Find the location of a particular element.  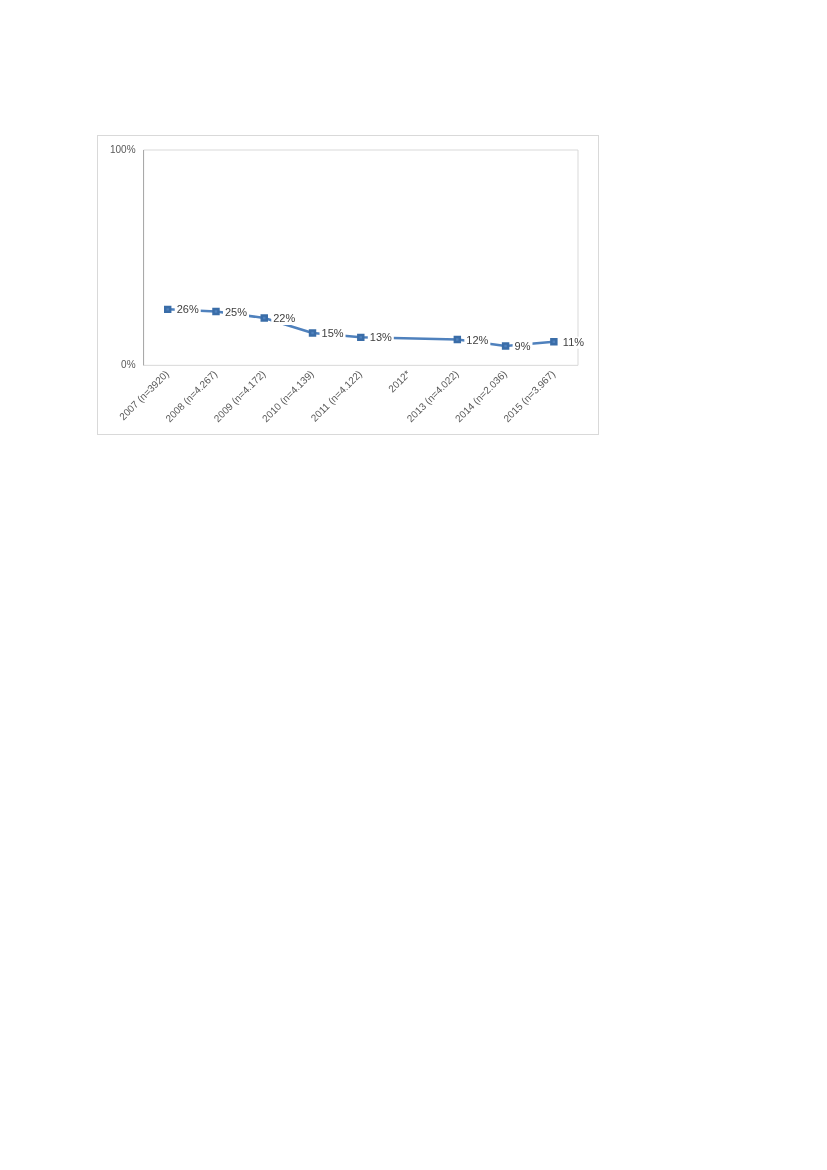

data-label: 13% is located at coordinates (381, 337).